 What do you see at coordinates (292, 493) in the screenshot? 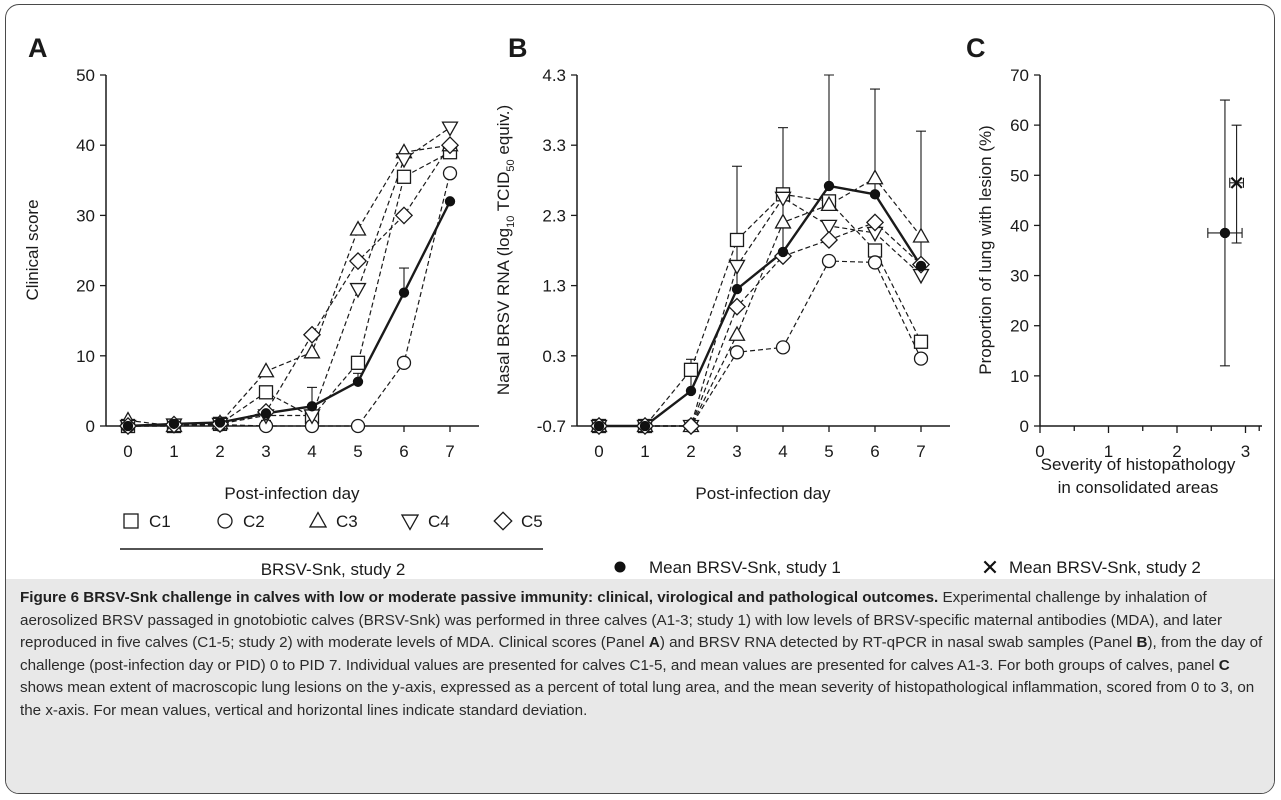
I see `panel-a-x-axis-label: Post-infection day` at bounding box center [292, 493].